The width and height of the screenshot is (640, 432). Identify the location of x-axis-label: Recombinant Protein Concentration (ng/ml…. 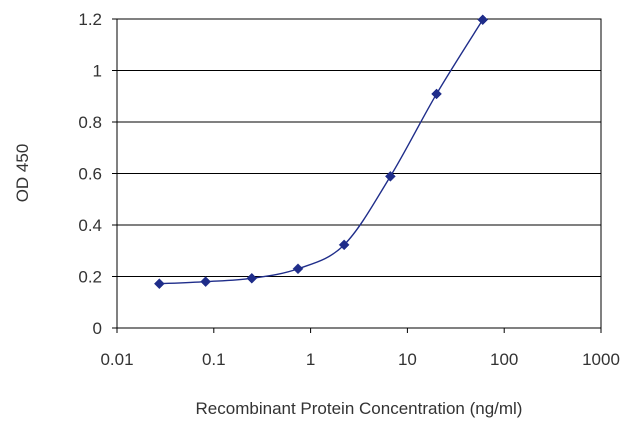
(359, 408).